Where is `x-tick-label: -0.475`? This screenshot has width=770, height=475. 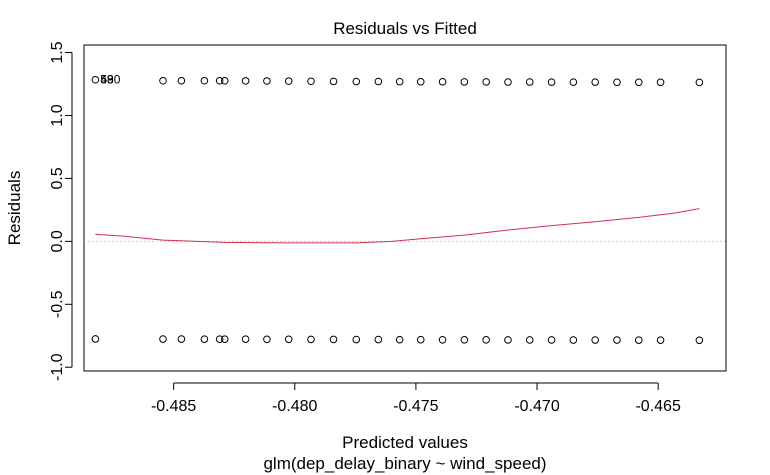 x-tick-label: -0.475 is located at coordinates (415, 406).